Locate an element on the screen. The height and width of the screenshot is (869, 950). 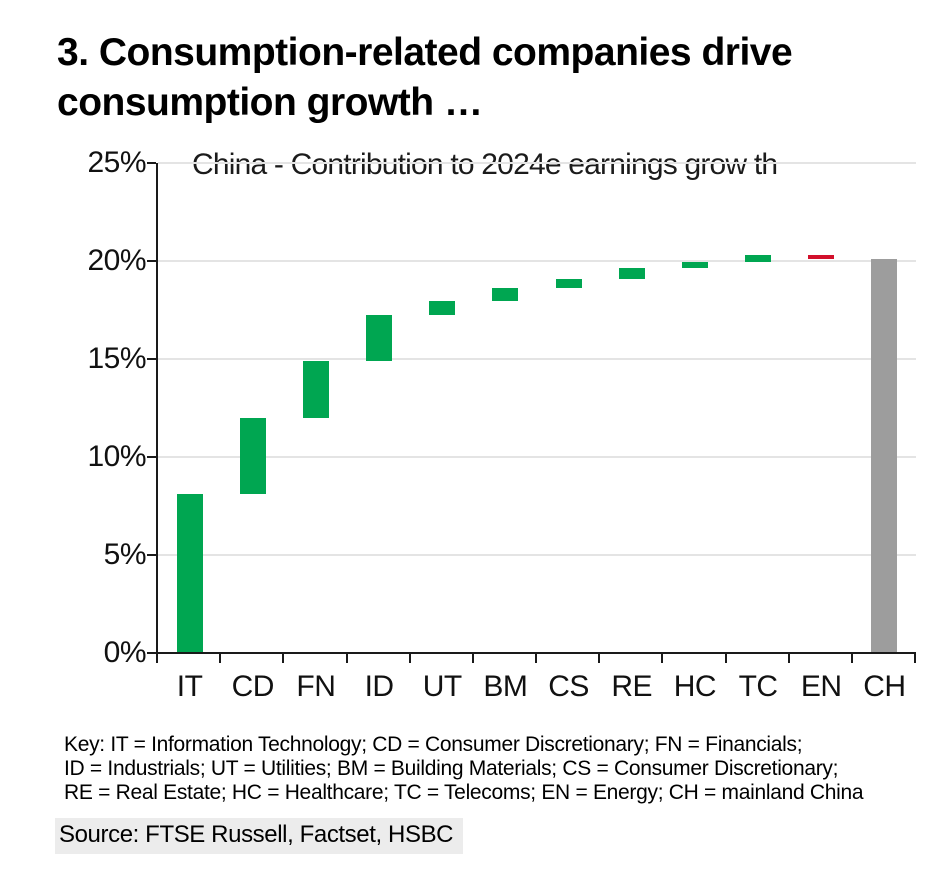
bar-RE is located at coordinates (631, 273).